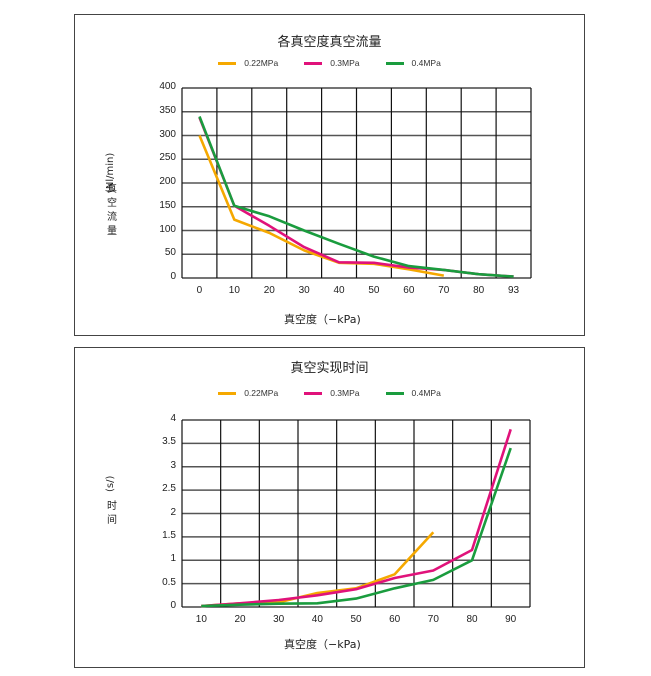  I want to click on y-tick-label: 1.5, so click(169, 535).